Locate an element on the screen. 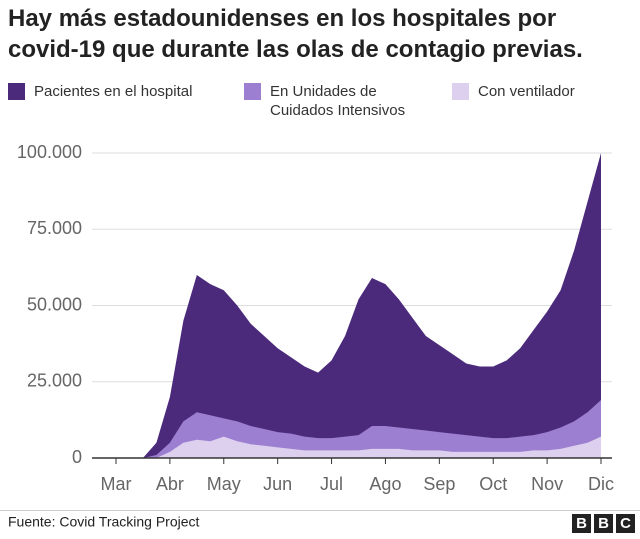  x-tick-label: May is located at coordinates (224, 484).